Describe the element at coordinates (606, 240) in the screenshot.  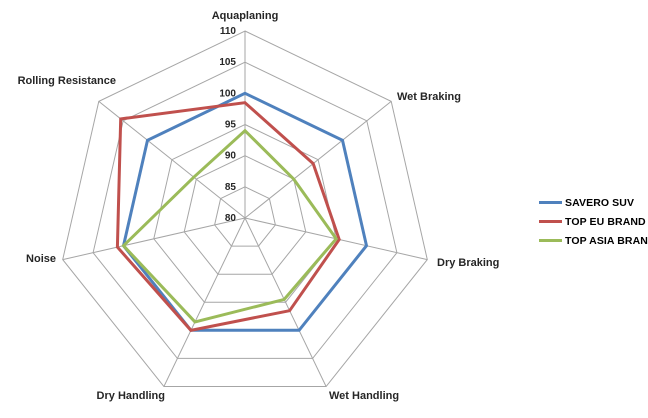
I see `legend-label-top-asia-brand: TOP ASIA BRAND` at that location.